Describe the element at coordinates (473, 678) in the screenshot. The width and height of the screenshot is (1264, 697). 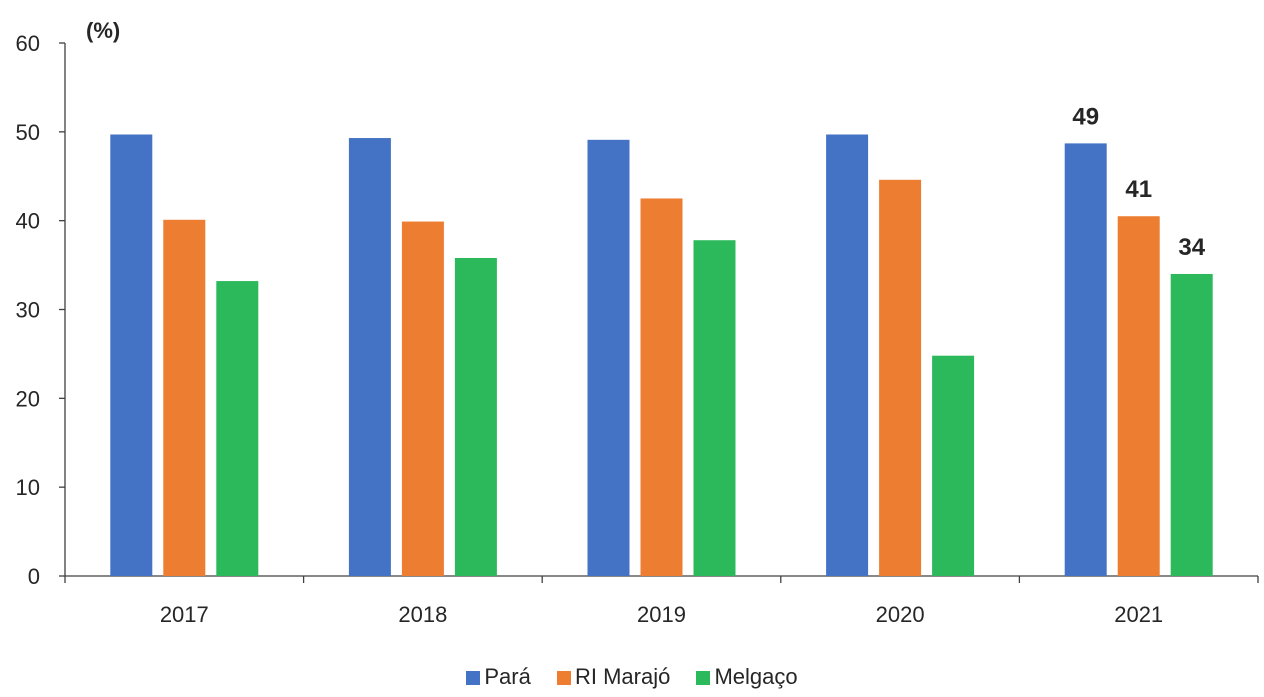
I see `legend-swatch-para` at that location.